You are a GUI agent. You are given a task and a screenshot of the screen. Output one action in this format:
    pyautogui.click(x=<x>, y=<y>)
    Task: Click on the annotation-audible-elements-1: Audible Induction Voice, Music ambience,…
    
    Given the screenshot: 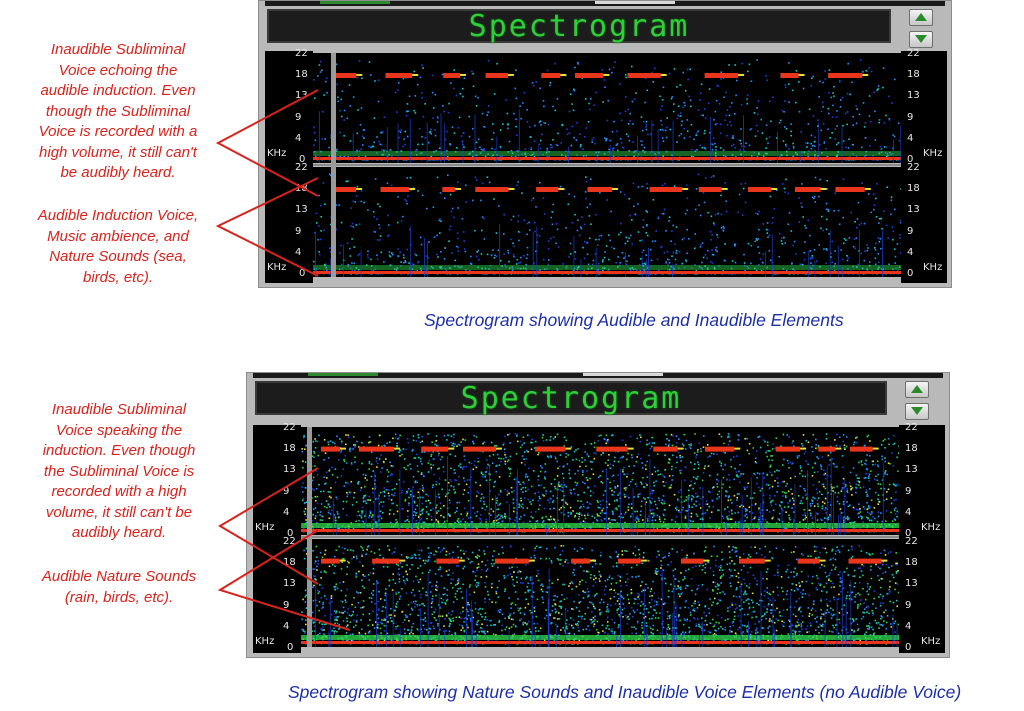 What is the action you would take?
    pyautogui.click(x=118, y=246)
    